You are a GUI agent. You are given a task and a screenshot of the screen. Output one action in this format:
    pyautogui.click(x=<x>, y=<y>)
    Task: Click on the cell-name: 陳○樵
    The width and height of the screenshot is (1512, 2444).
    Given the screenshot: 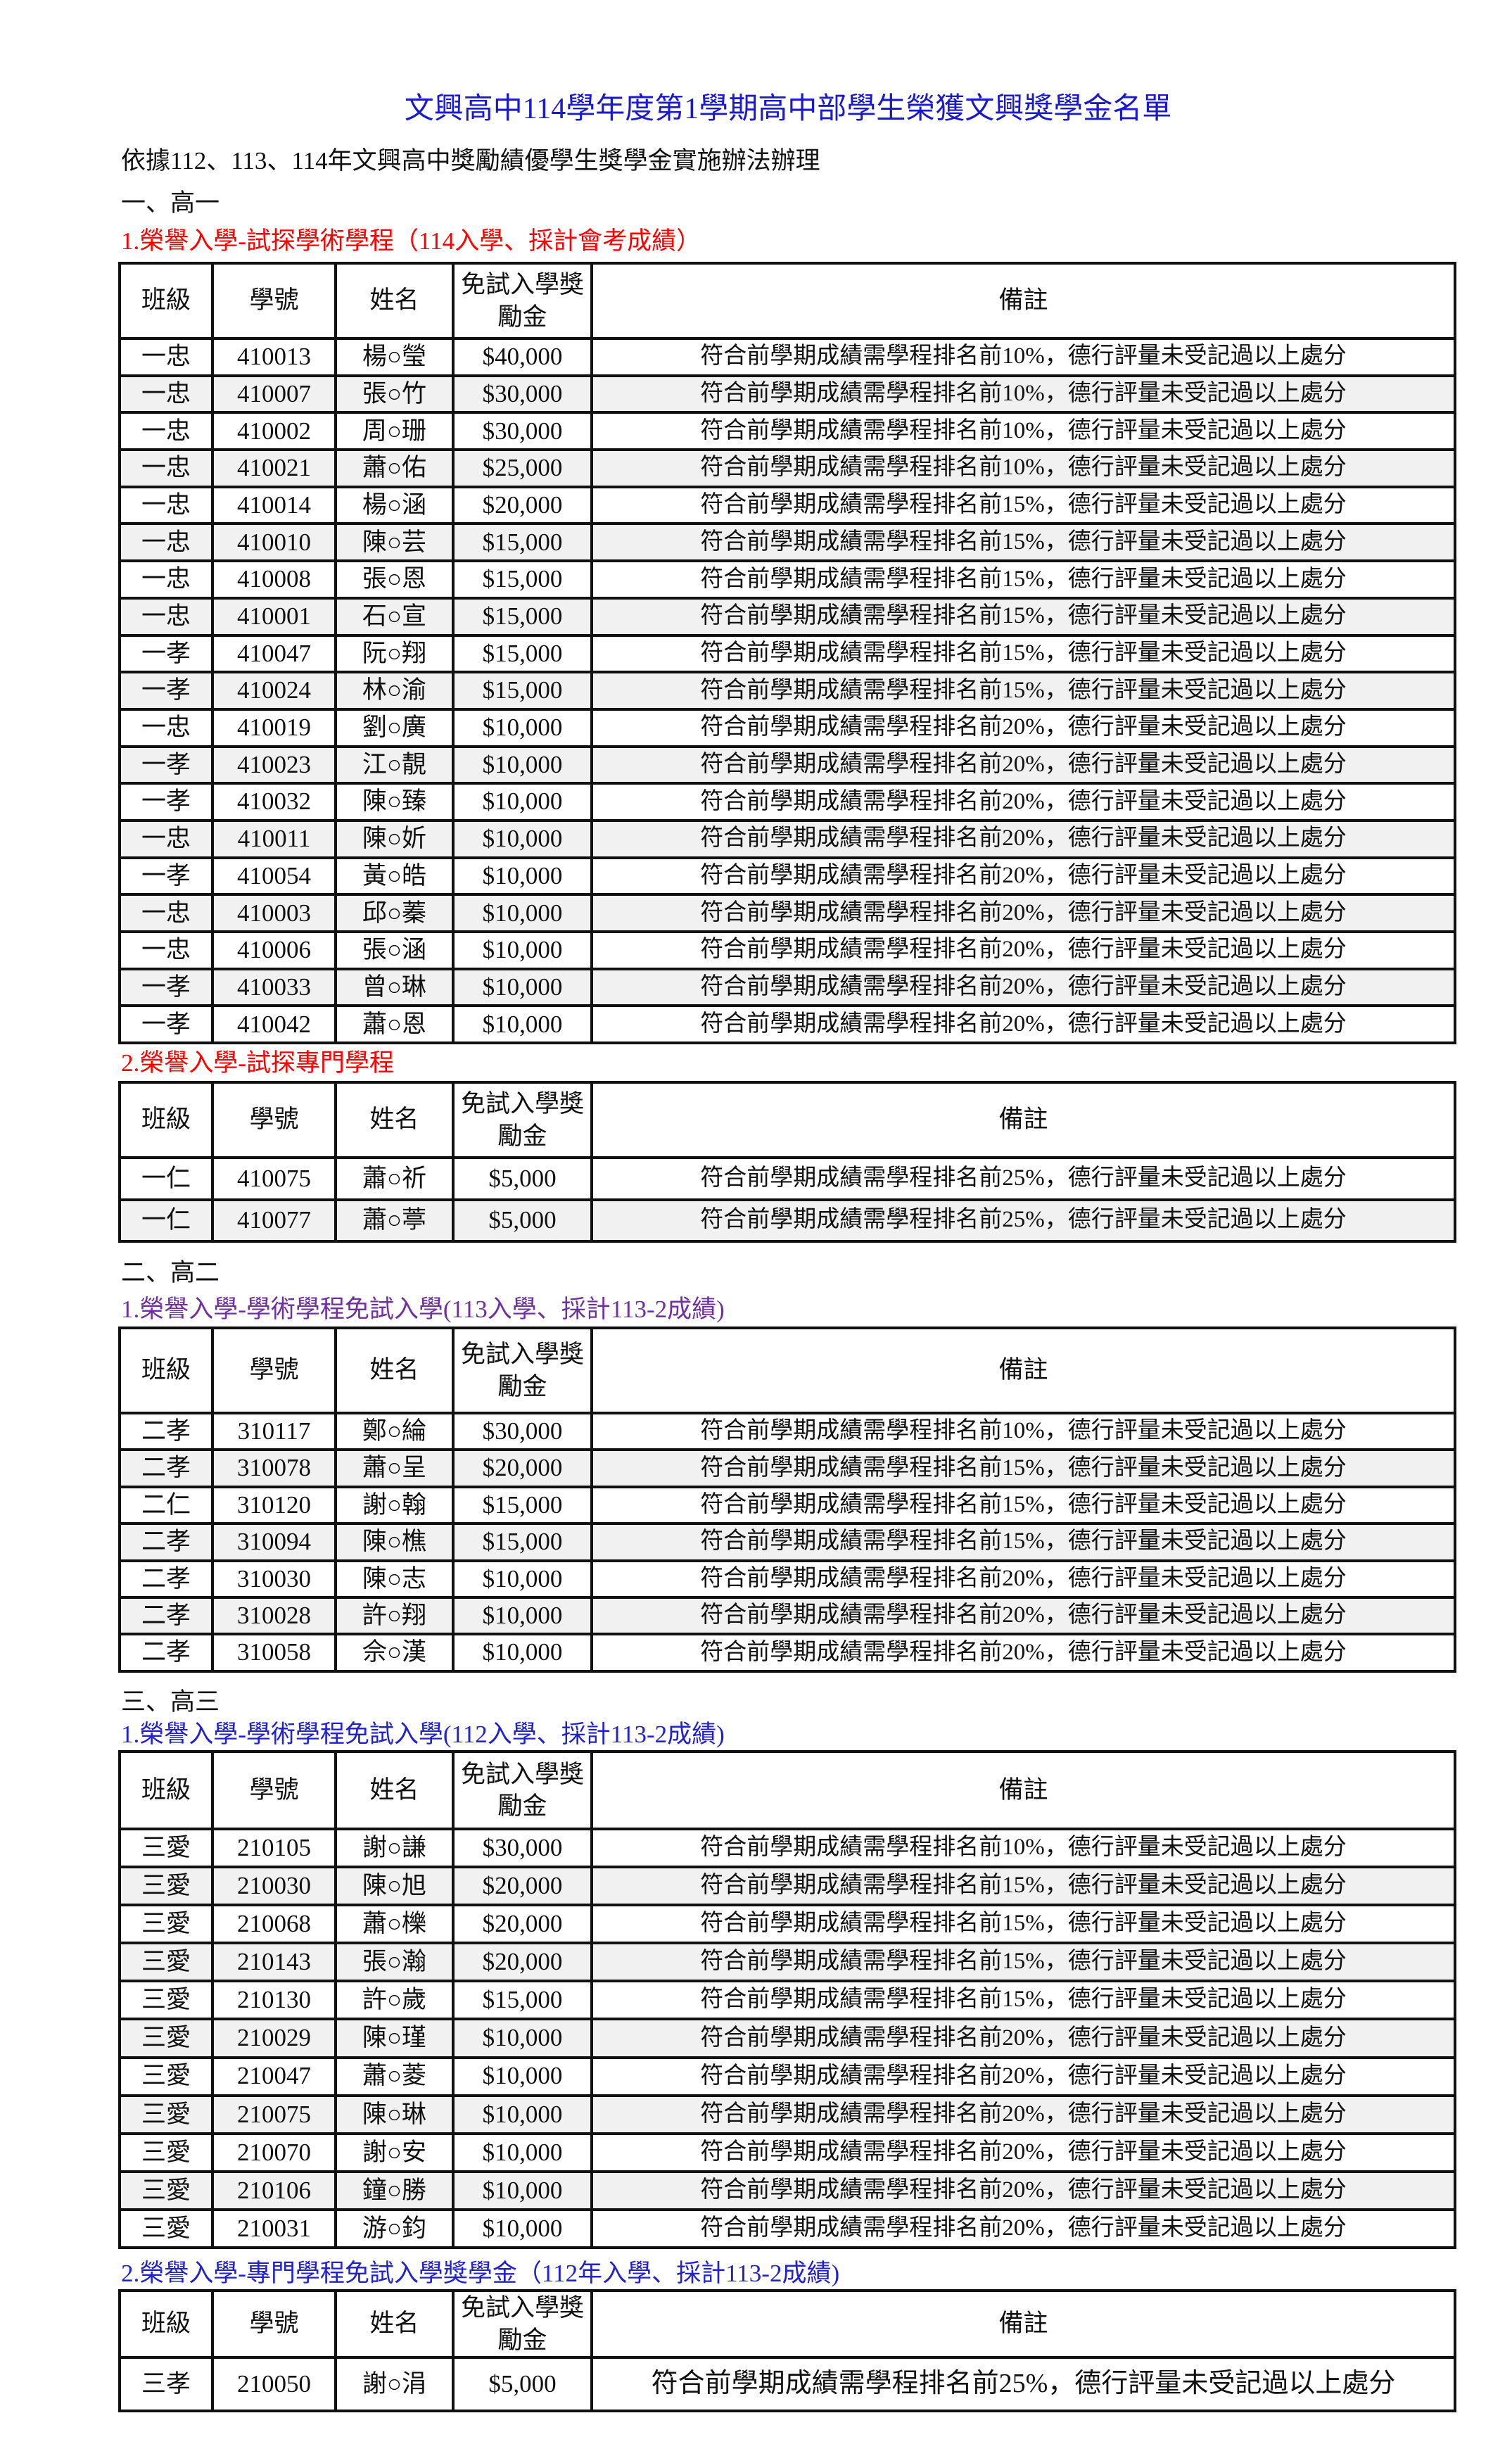 What is the action you would take?
    pyautogui.click(x=394, y=1542)
    